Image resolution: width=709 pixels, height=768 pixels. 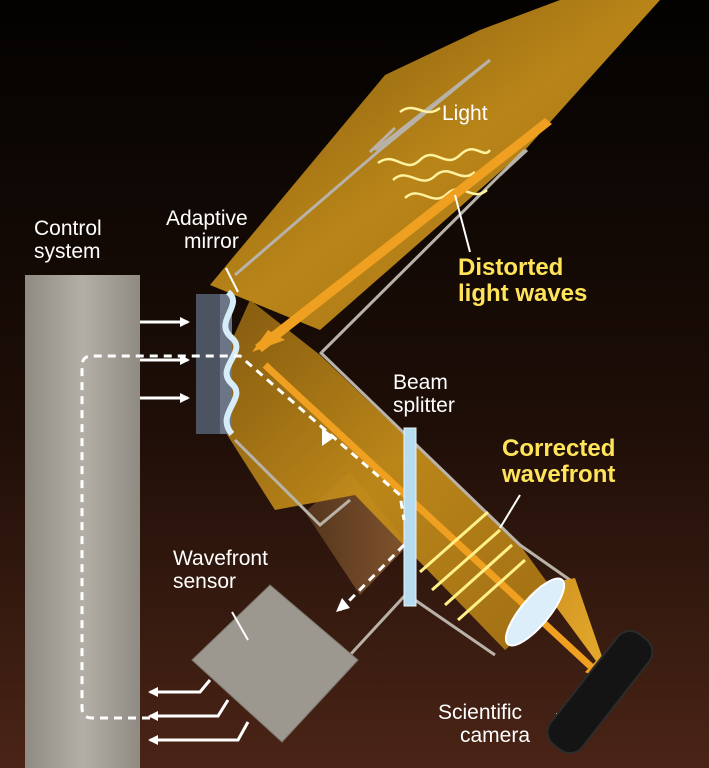 I want to click on distorted-waves, so click(x=434, y=153).